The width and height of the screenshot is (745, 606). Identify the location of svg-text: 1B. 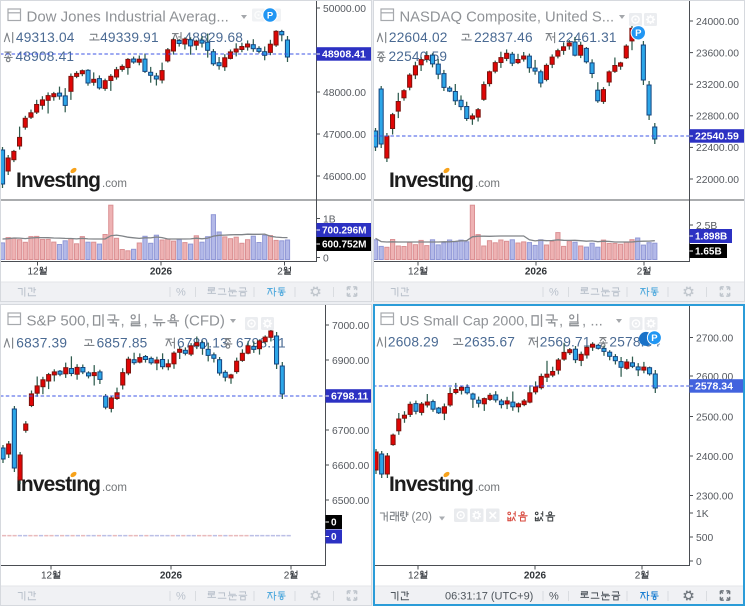
(329, 219).